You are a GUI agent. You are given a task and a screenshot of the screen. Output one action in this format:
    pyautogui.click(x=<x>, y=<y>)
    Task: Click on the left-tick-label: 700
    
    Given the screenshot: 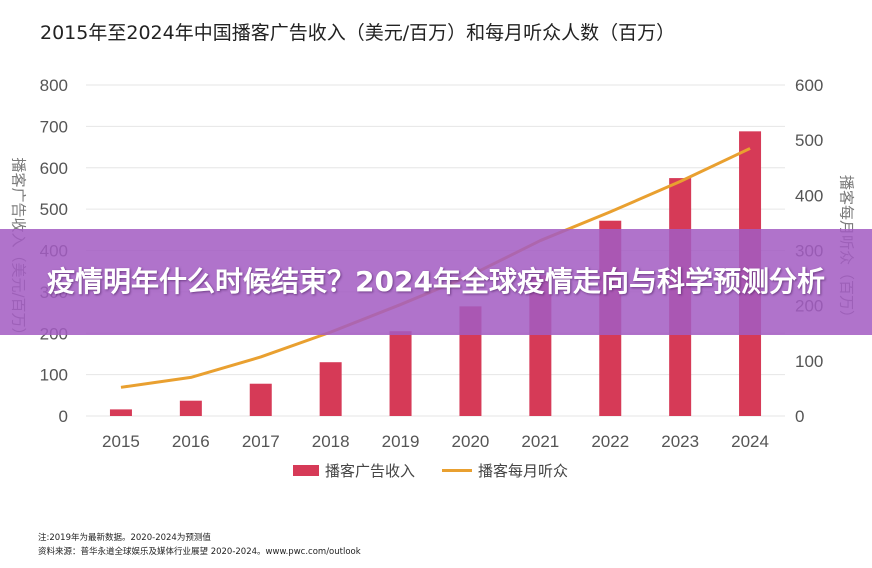 What is the action you would take?
    pyautogui.click(x=54, y=126)
    